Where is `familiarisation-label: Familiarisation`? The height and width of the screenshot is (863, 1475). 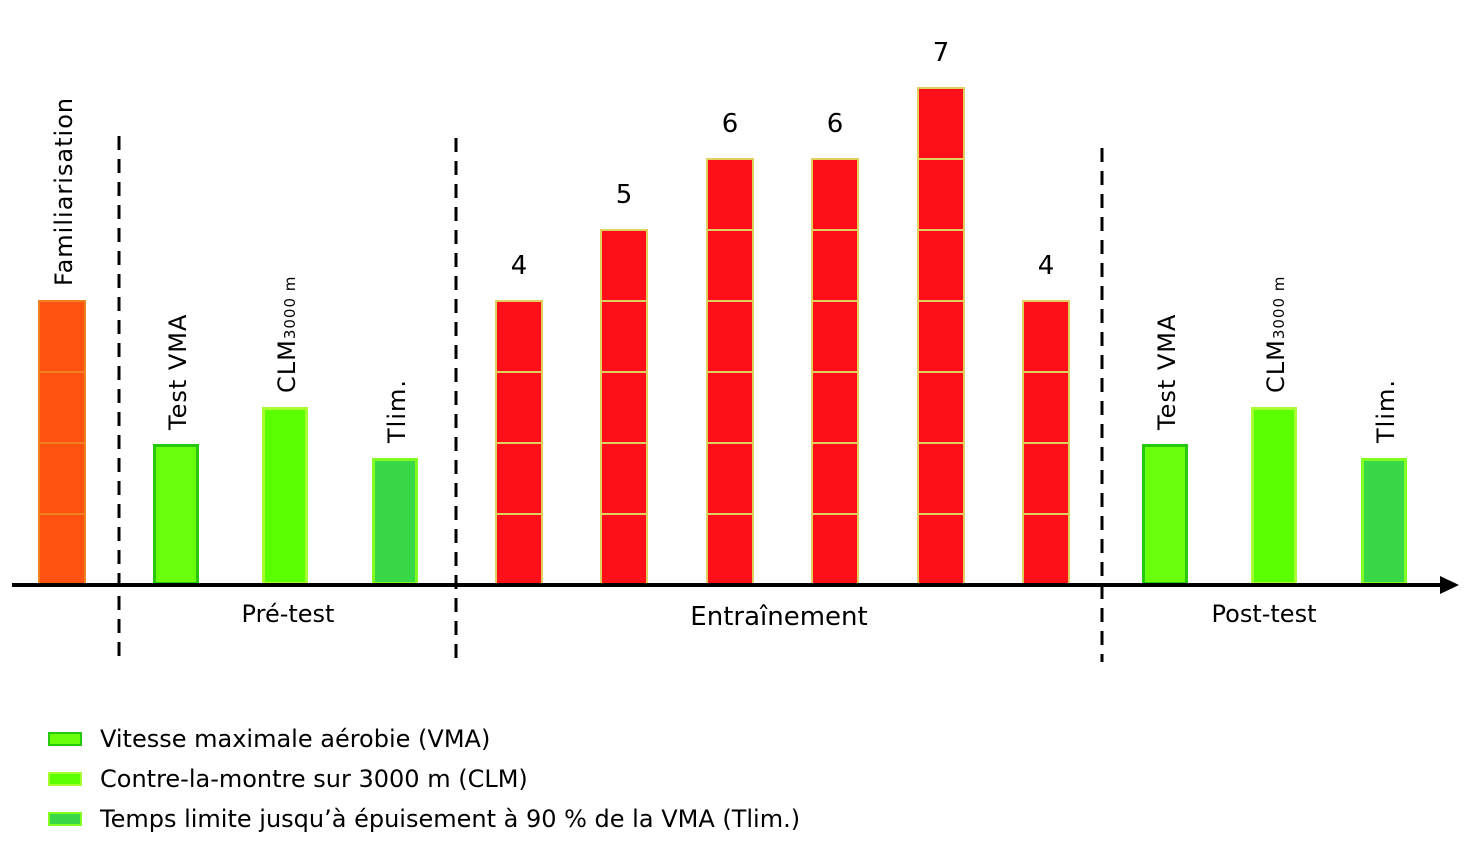
familiarisation-label: Familiarisation is located at coordinates (64, 191).